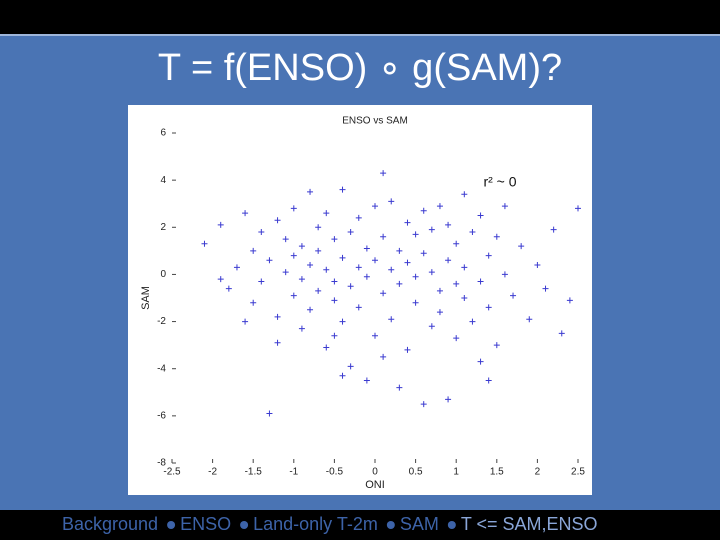 The height and width of the screenshot is (540, 720). Describe the element at coordinates (163, 180) in the screenshot. I see `y-tick-label: 4` at that location.